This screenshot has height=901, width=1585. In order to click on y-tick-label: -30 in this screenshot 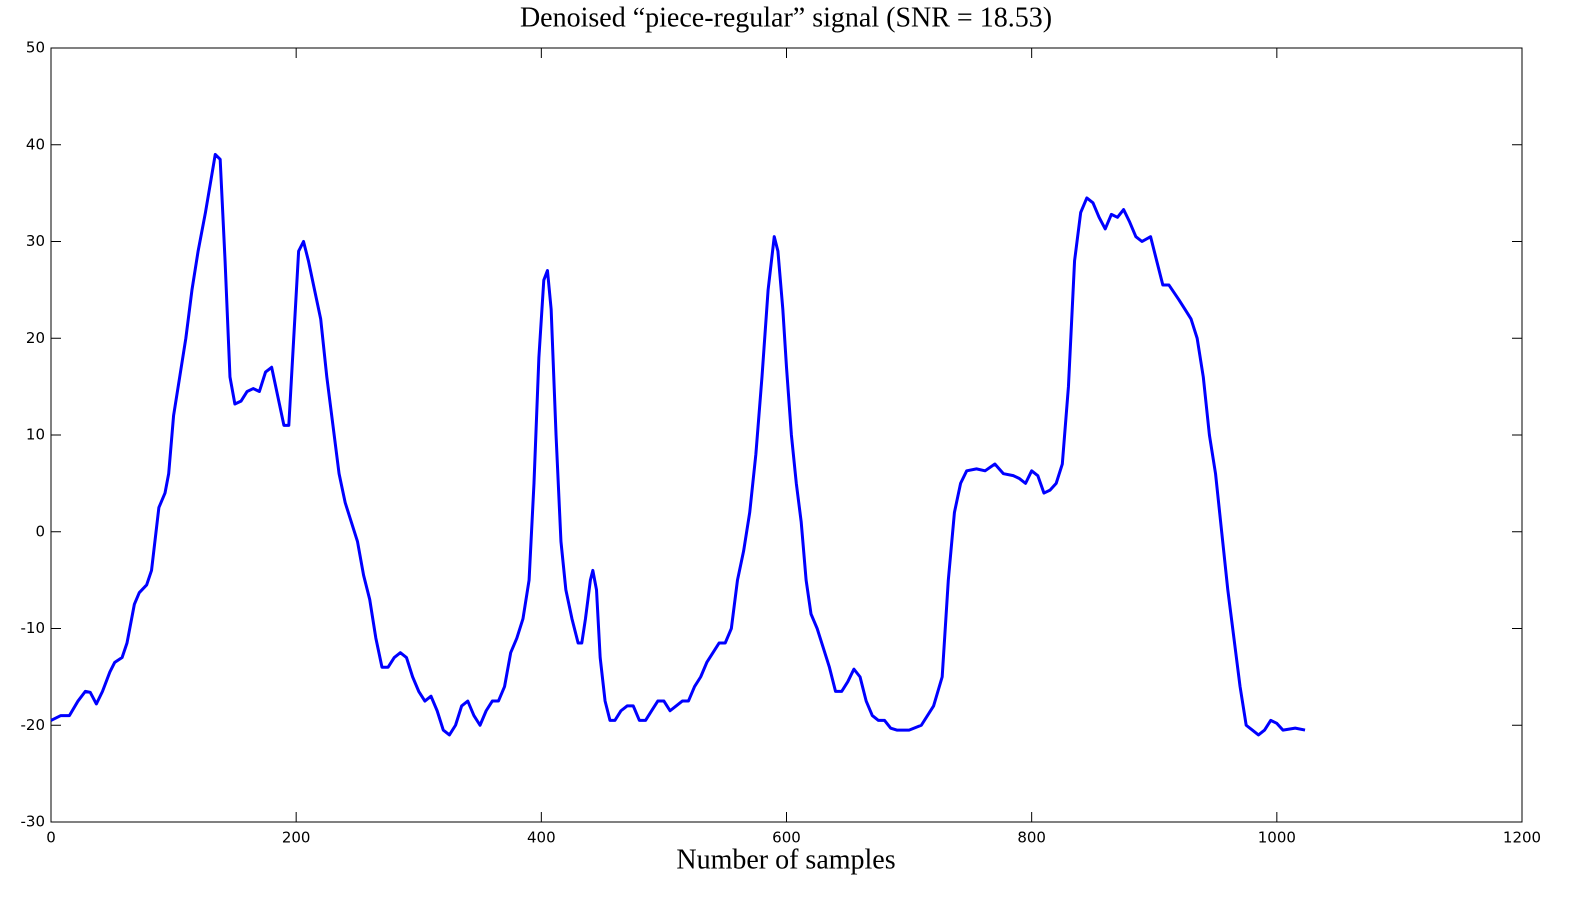, I will do `click(33, 822)`.